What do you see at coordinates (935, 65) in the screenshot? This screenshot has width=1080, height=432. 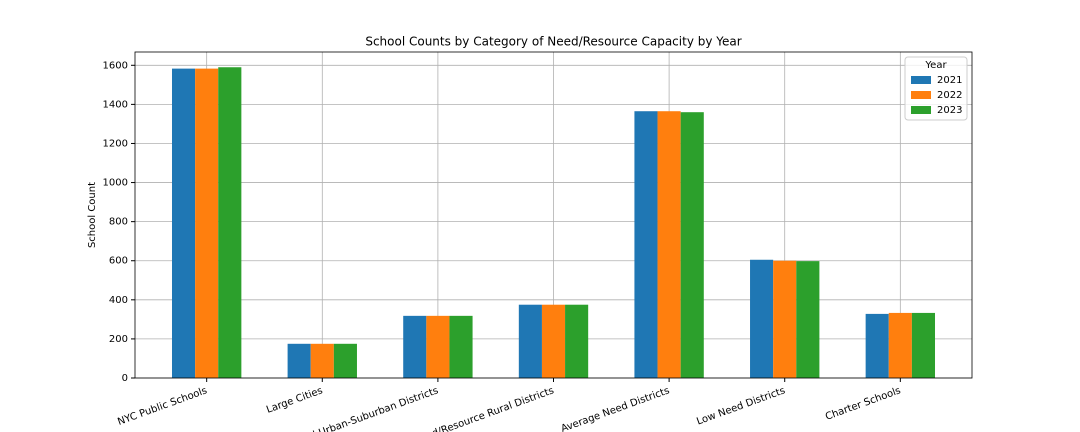 I see `legend-title: Year` at bounding box center [935, 65].